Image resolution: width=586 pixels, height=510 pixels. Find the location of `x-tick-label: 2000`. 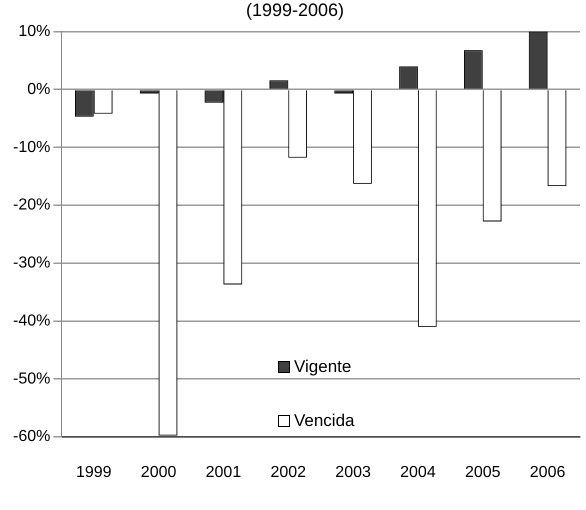

x-tick-label: 2000 is located at coordinates (158, 472).